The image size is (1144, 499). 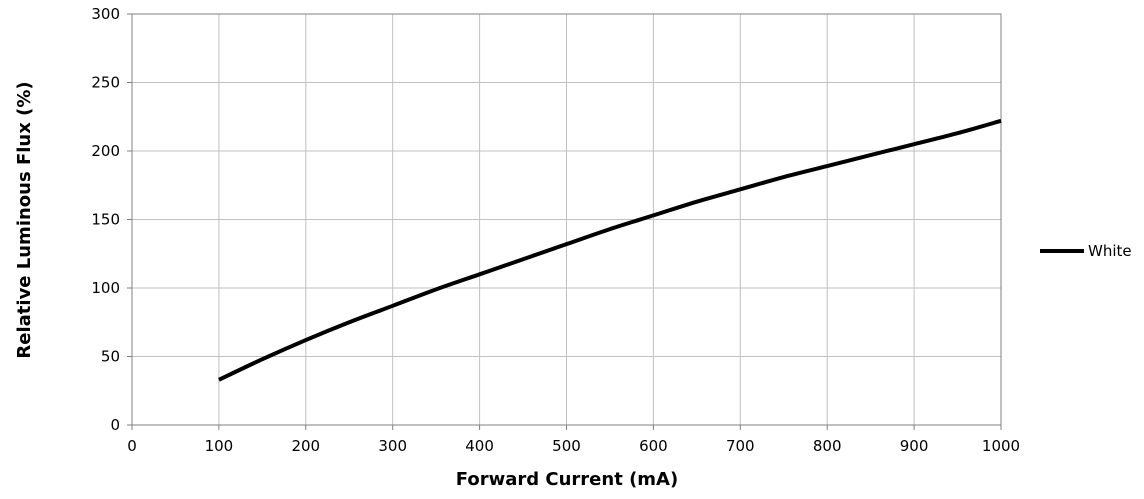 I want to click on x-axis-title: Forward Current (mA), so click(x=567, y=479).